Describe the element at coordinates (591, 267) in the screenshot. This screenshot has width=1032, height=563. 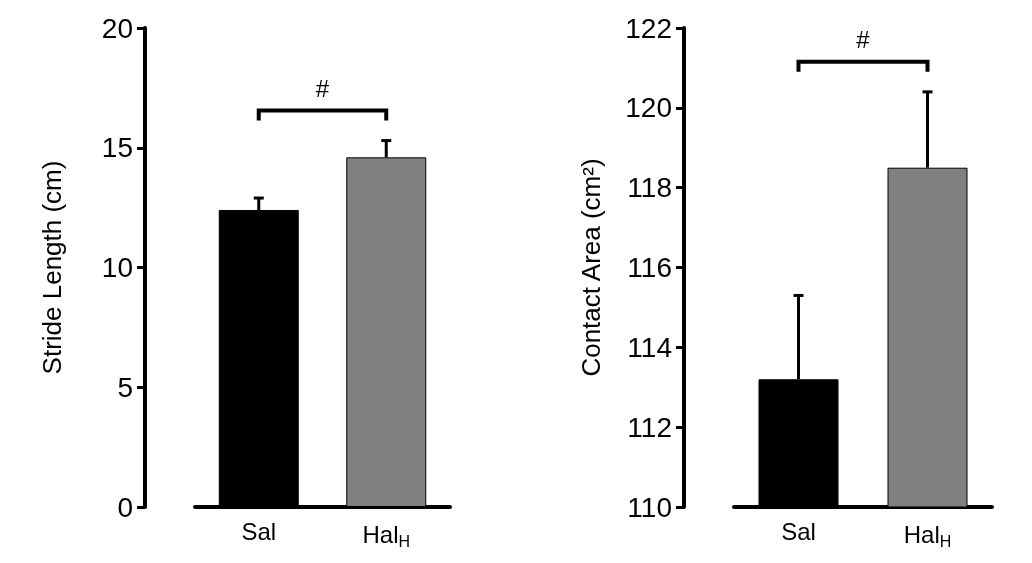
I see `y-axis-title: Contact Area (cm²)` at that location.